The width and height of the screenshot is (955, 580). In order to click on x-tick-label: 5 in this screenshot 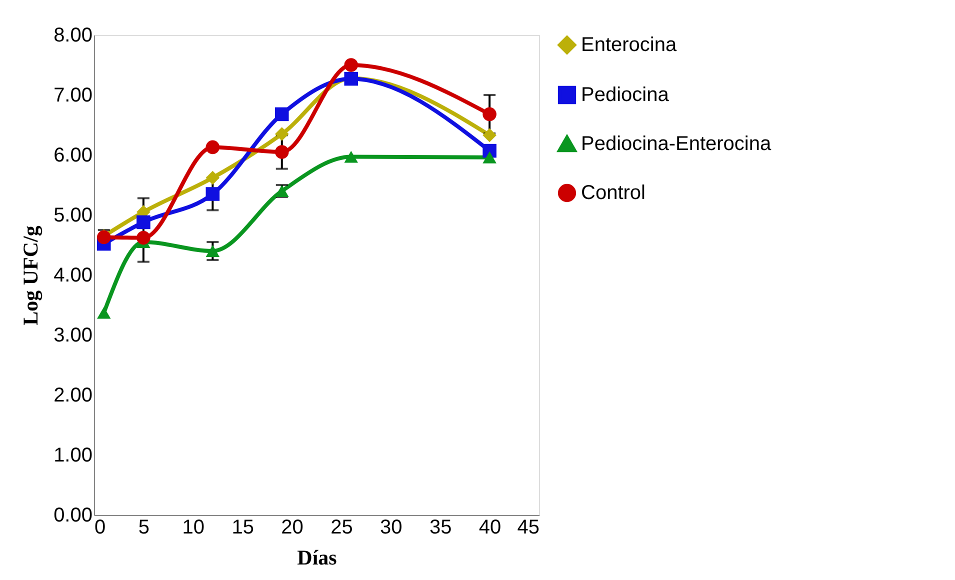, I will do `click(144, 527)`.